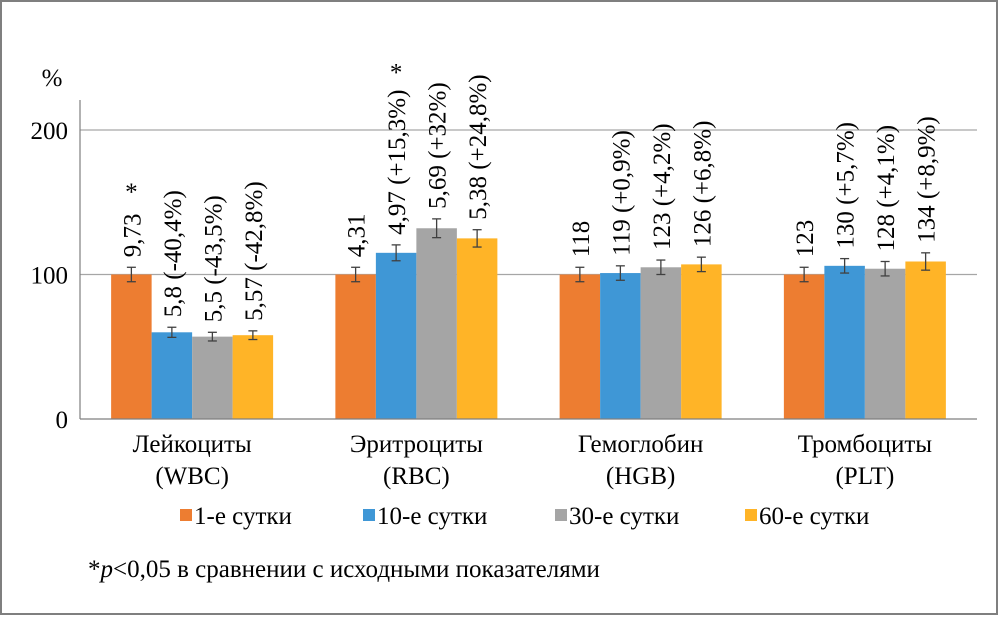  I want to click on y-axis-label: %, so click(52, 78).